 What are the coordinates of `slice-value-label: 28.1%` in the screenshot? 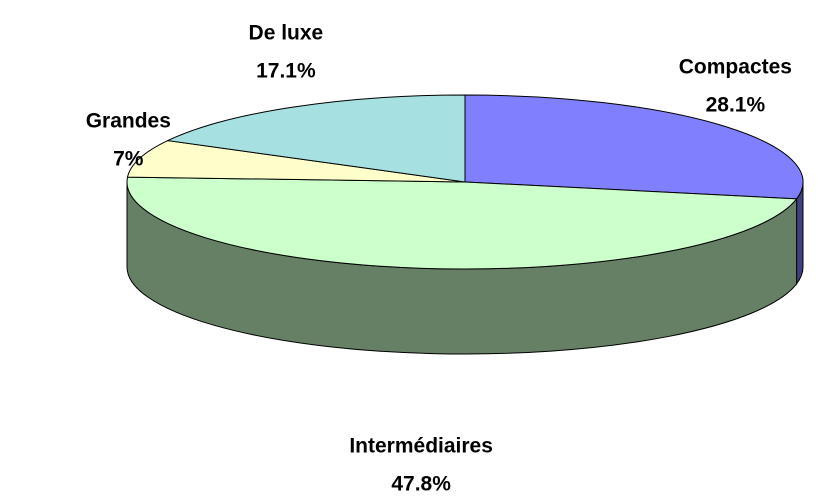 It's located at (736, 104).